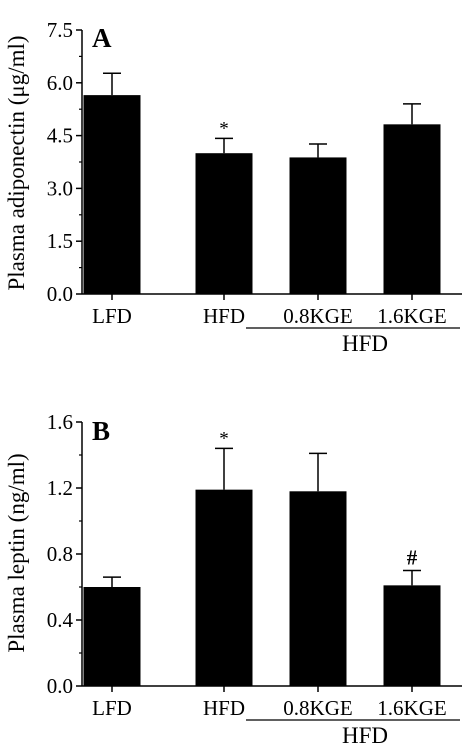 The image size is (472, 745). What do you see at coordinates (60, 620) in the screenshot?
I see `panel-b-y-tick-label: 0.4` at bounding box center [60, 620].